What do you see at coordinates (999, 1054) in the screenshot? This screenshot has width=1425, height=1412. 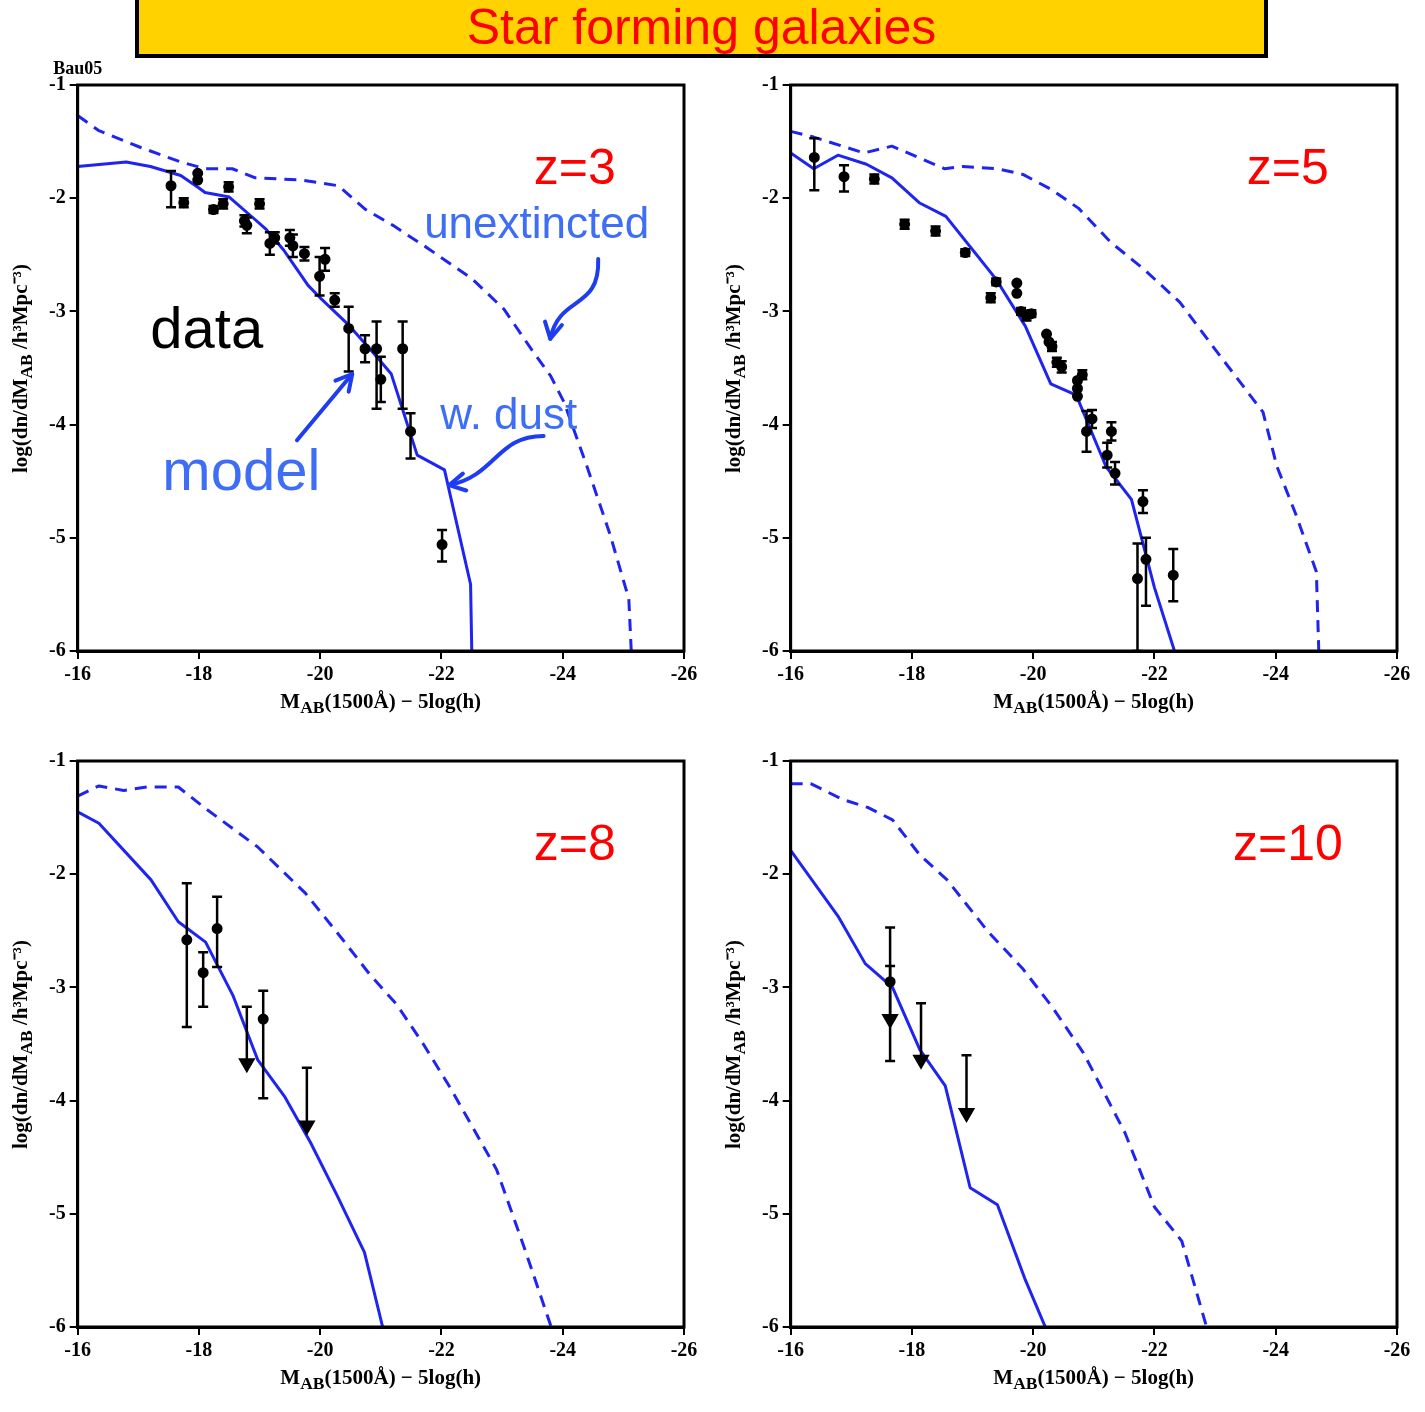 I see `line-series` at bounding box center [999, 1054].